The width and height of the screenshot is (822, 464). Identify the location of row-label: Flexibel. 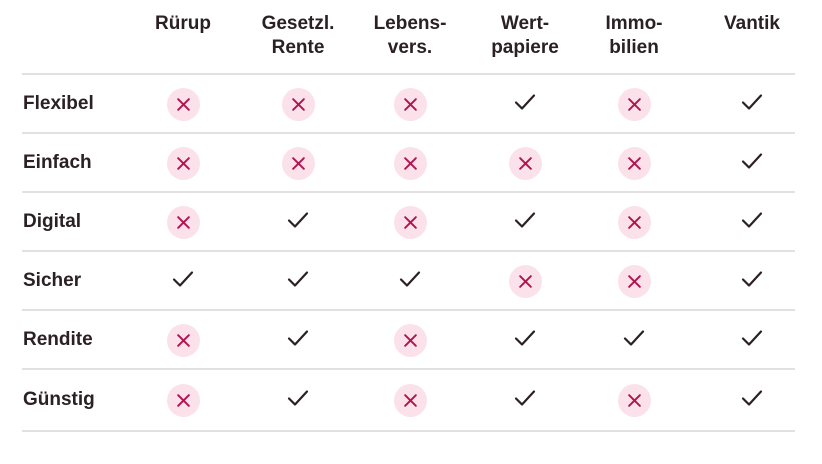
(58, 103).